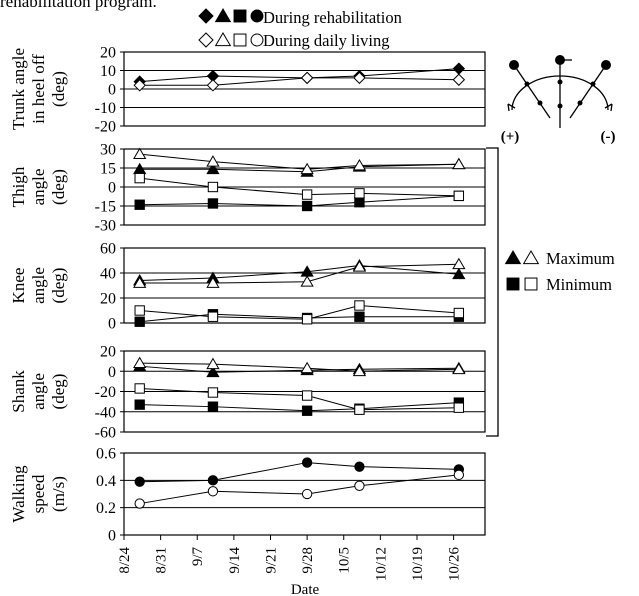  I want to click on x-tick-label: 9/14, so click(235, 560).